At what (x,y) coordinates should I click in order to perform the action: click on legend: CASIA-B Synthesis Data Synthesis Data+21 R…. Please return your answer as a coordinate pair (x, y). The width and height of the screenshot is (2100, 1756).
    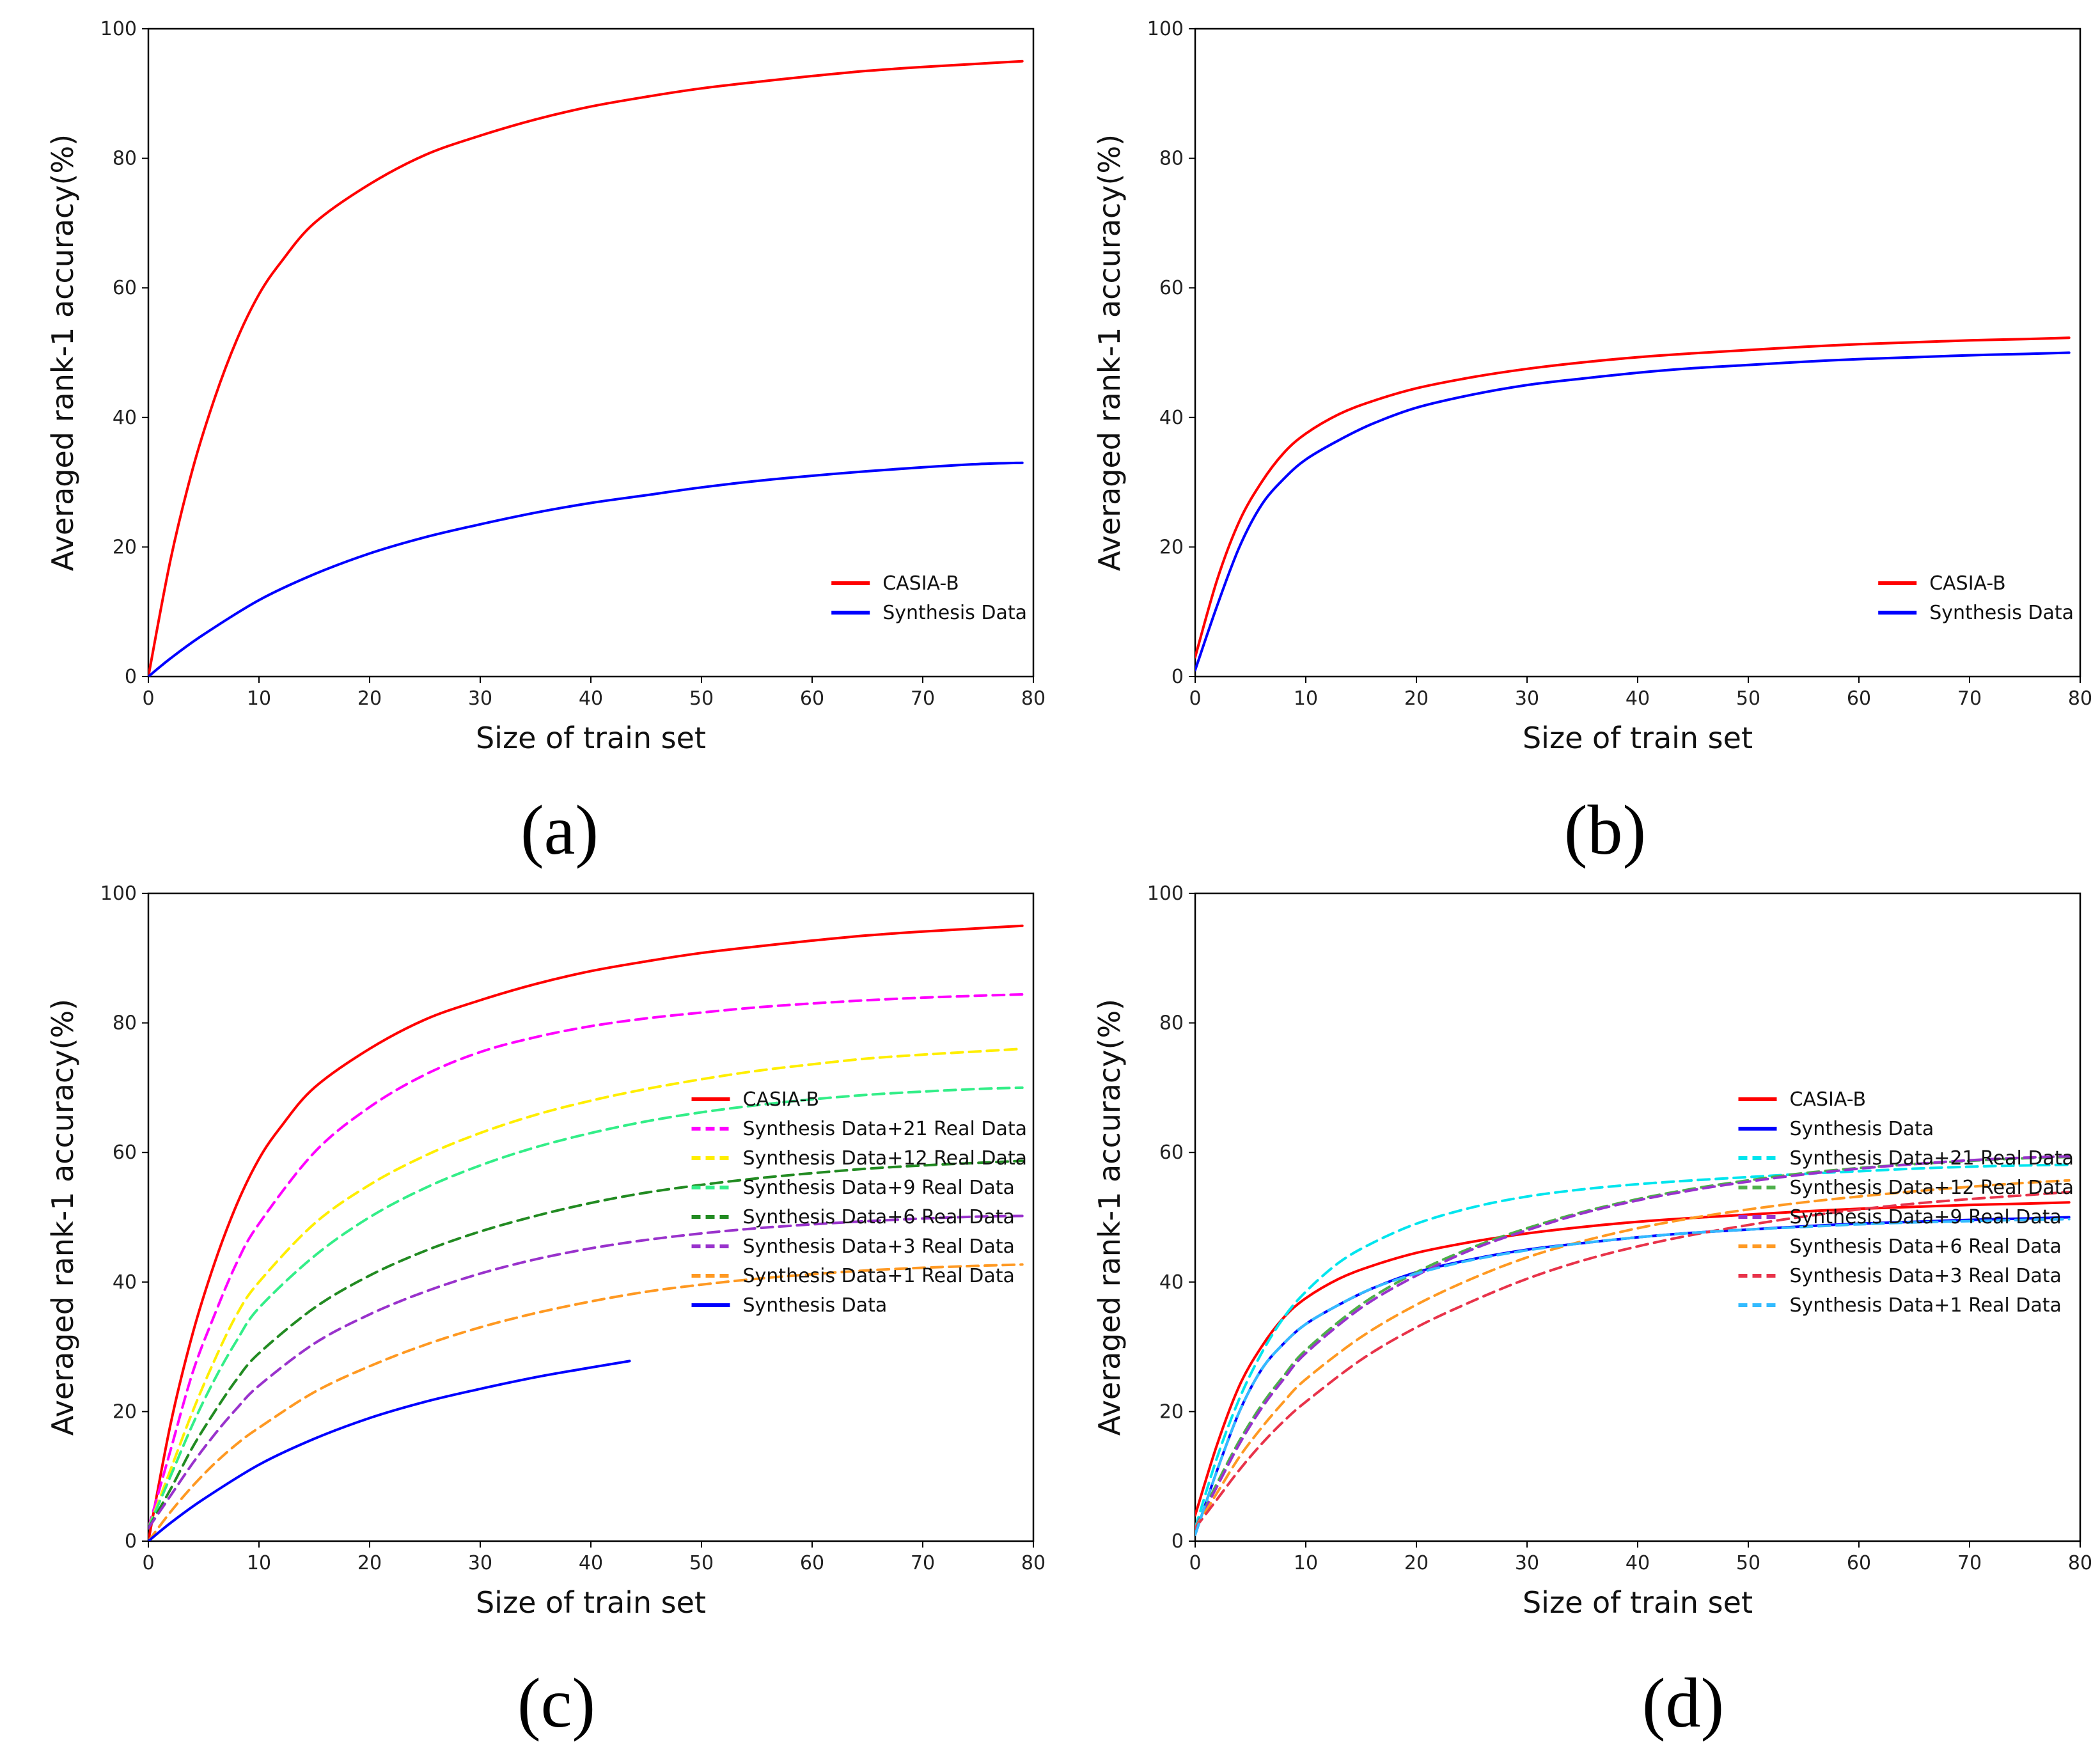
    Looking at the image, I should click on (1906, 1202).